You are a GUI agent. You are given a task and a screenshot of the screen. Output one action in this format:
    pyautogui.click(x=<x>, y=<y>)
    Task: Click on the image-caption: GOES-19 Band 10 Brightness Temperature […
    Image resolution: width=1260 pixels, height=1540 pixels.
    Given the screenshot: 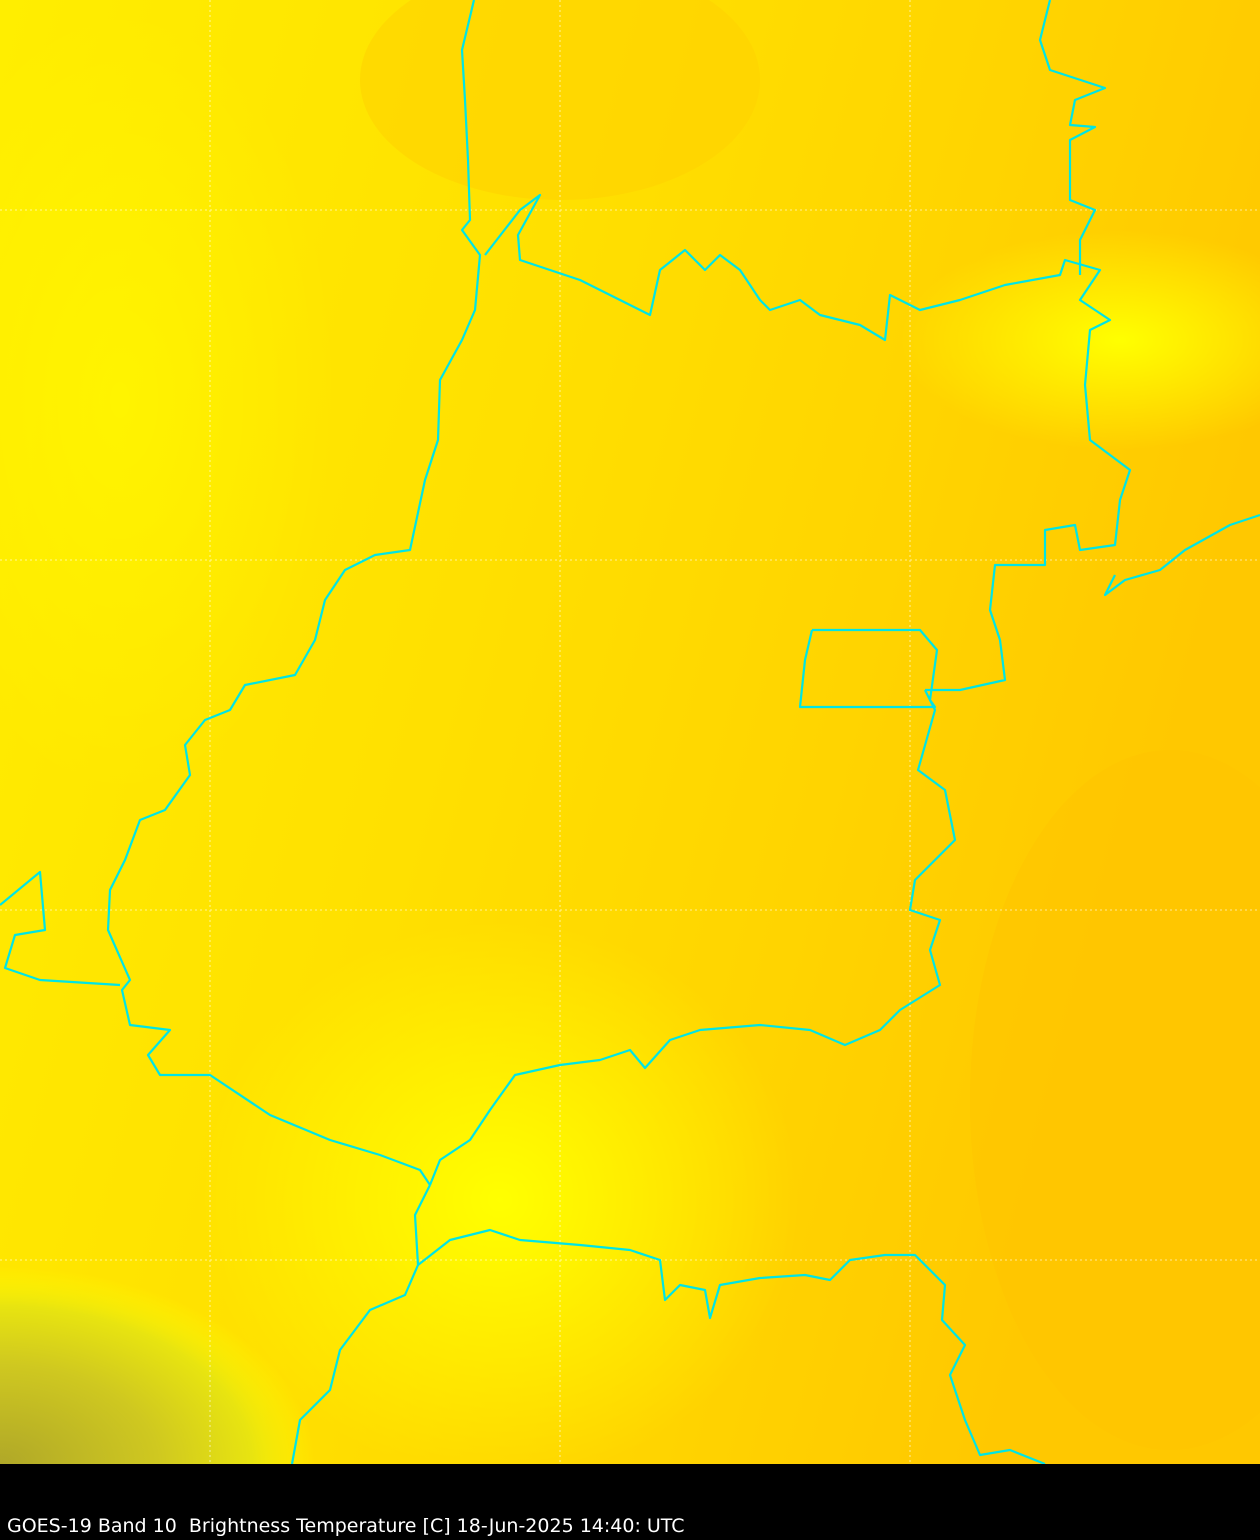 What is the action you would take?
    pyautogui.click(x=346, y=1526)
    